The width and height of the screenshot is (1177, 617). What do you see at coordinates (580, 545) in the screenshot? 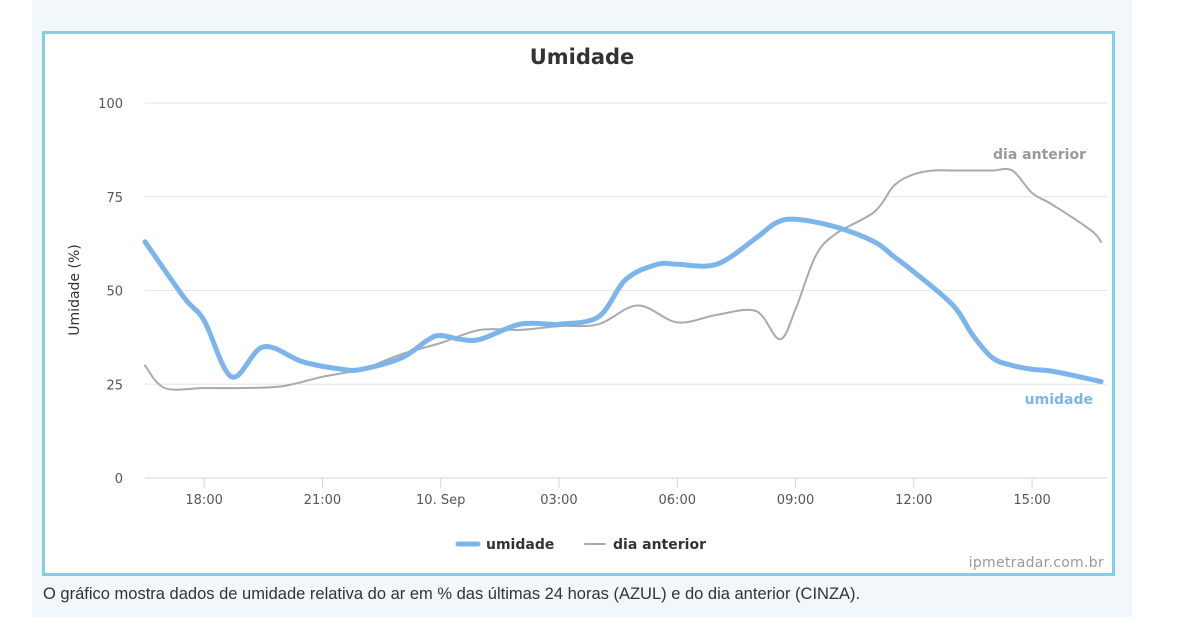
I see `legend: umidade dia anterior` at bounding box center [580, 545].